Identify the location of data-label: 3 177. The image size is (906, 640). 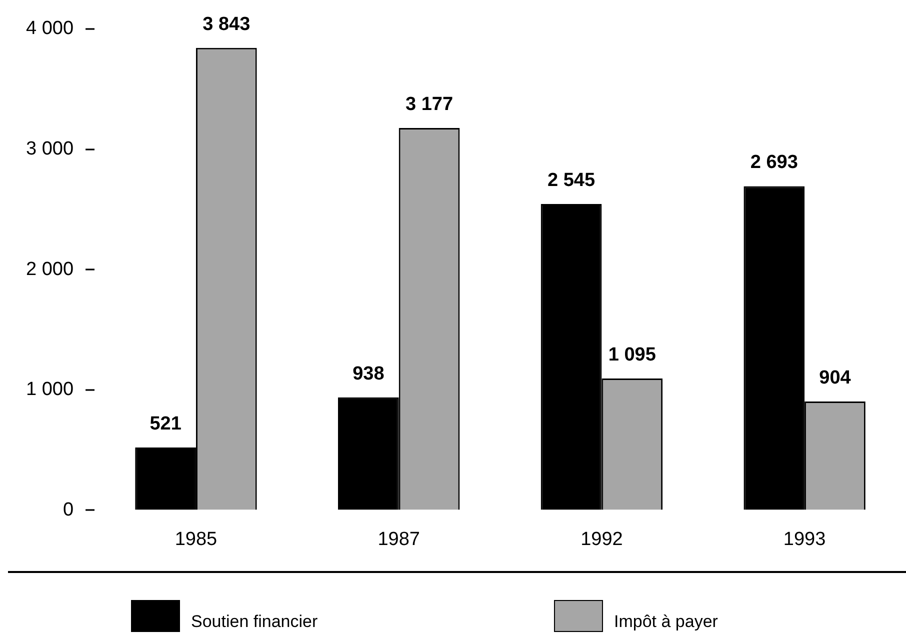
(430, 105).